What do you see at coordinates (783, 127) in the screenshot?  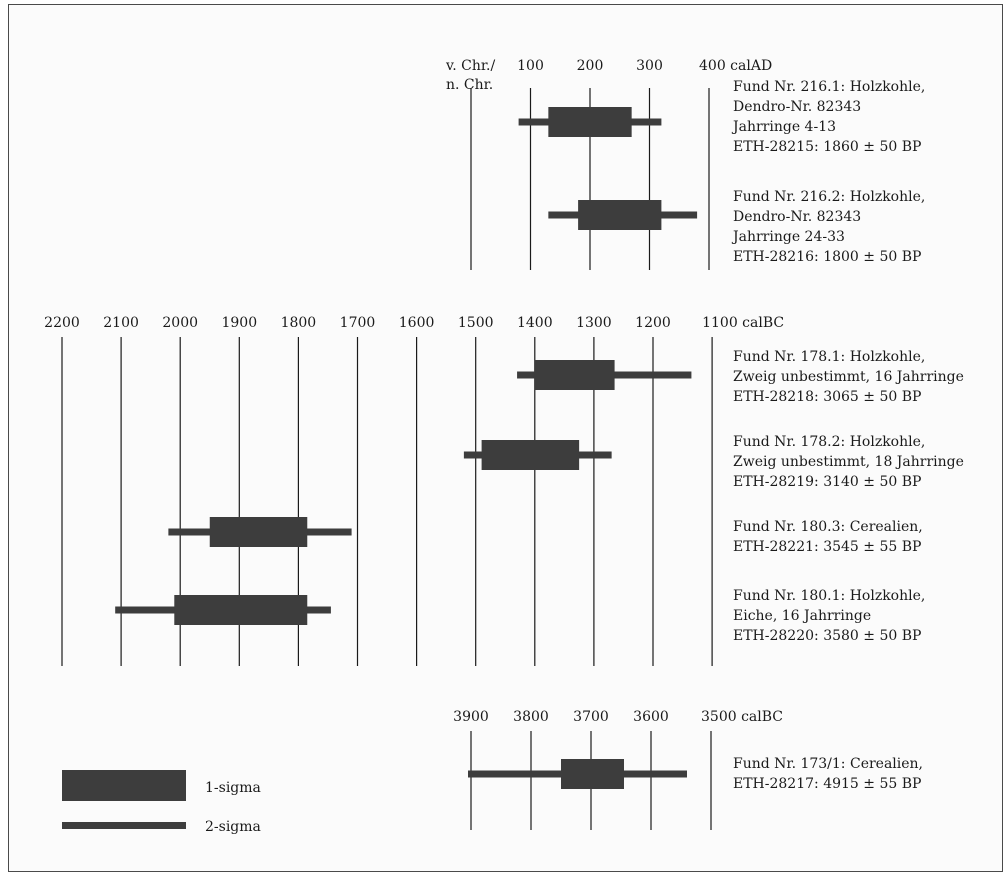 I see `sample-label: Jahrringe 4-13` at bounding box center [783, 127].